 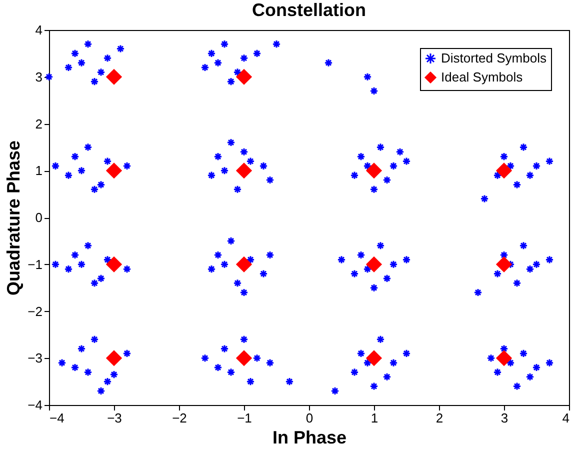 I want to click on y-tick-label: −3, so click(x=35, y=358).